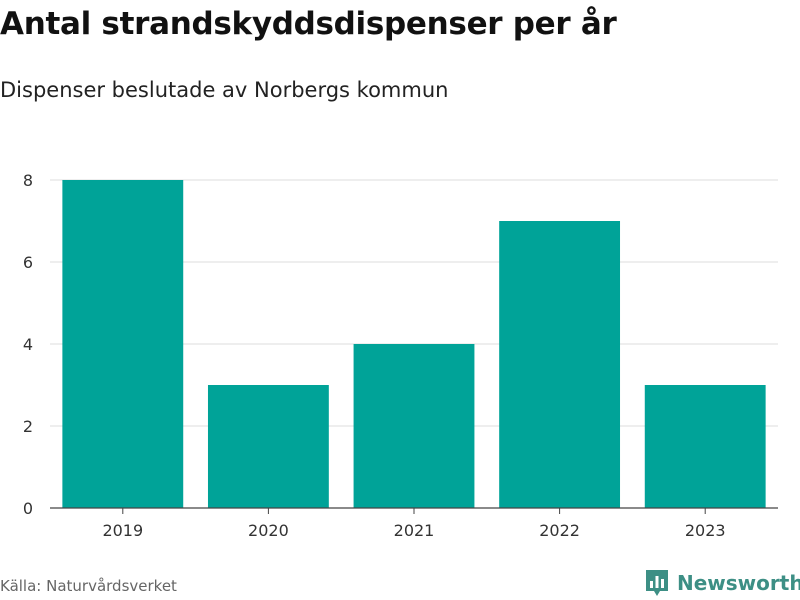 The height and width of the screenshot is (600, 800). Describe the element at coordinates (657, 583) in the screenshot. I see `bar-chart-badge-icon` at that location.